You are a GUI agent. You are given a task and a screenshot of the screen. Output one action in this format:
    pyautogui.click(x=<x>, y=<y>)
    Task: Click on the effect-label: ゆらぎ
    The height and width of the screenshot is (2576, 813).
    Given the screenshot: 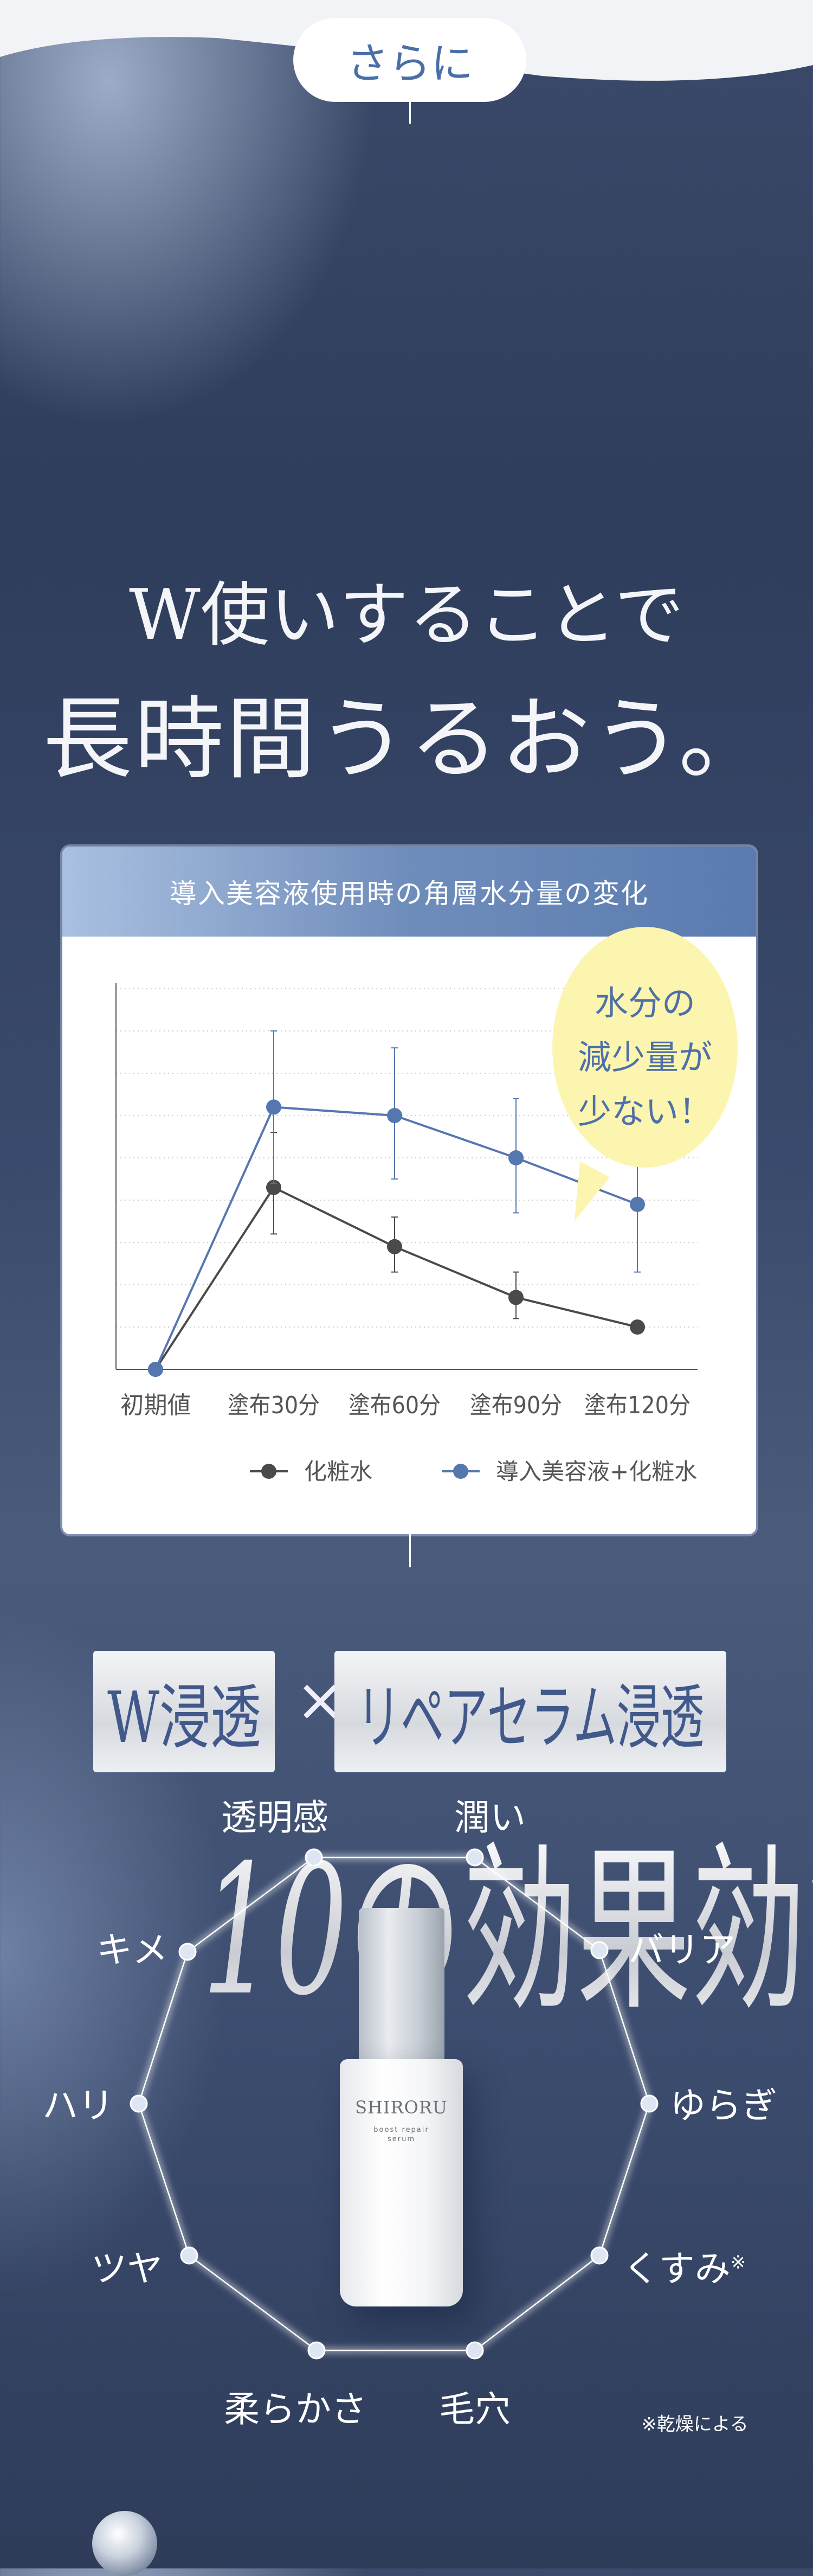 What is the action you would take?
    pyautogui.click(x=723, y=2103)
    